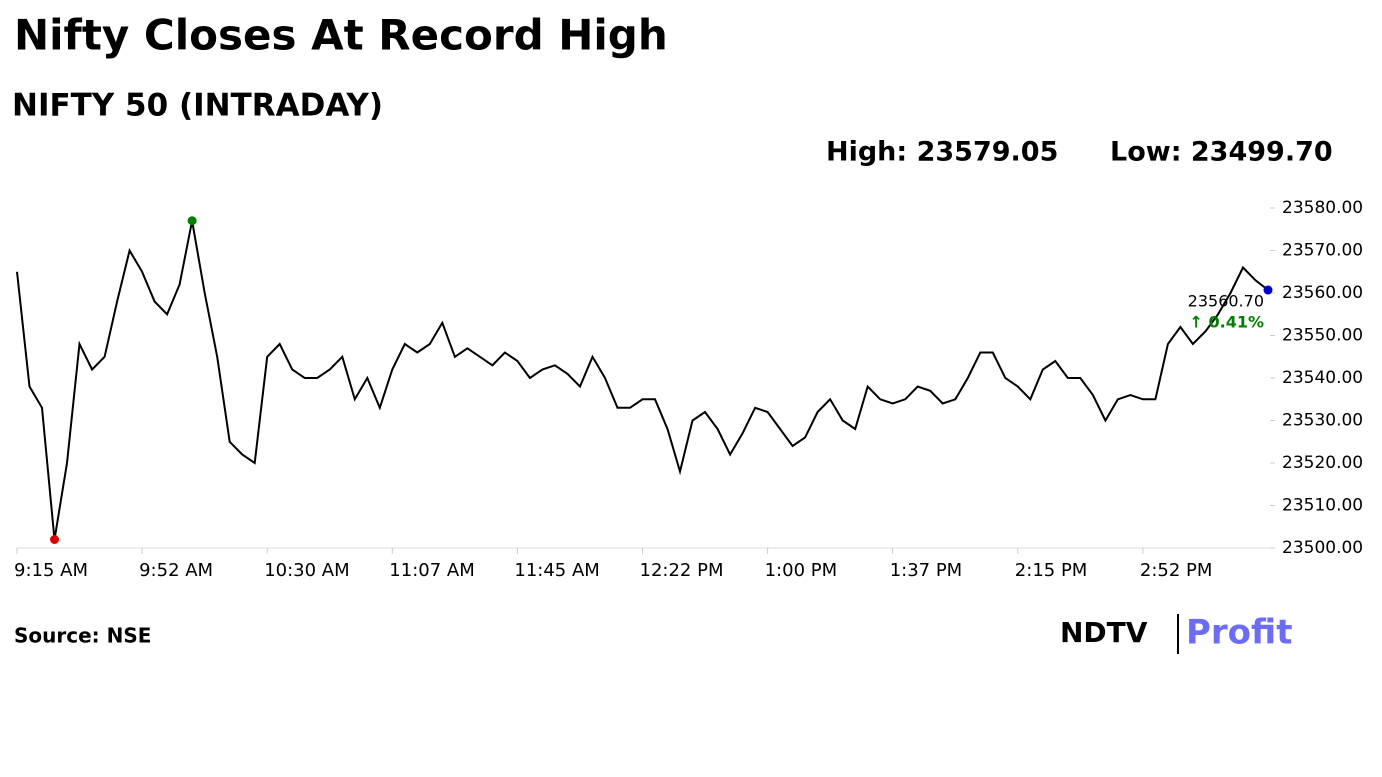  What do you see at coordinates (682, 570) in the screenshot?
I see `x-tick-label: 12:22 PM` at bounding box center [682, 570].